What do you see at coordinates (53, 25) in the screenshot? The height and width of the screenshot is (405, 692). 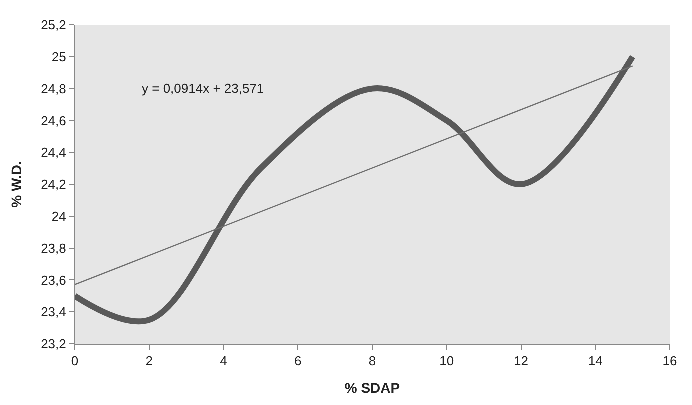 I see `y-tick-label: 25,2` at bounding box center [53, 25].